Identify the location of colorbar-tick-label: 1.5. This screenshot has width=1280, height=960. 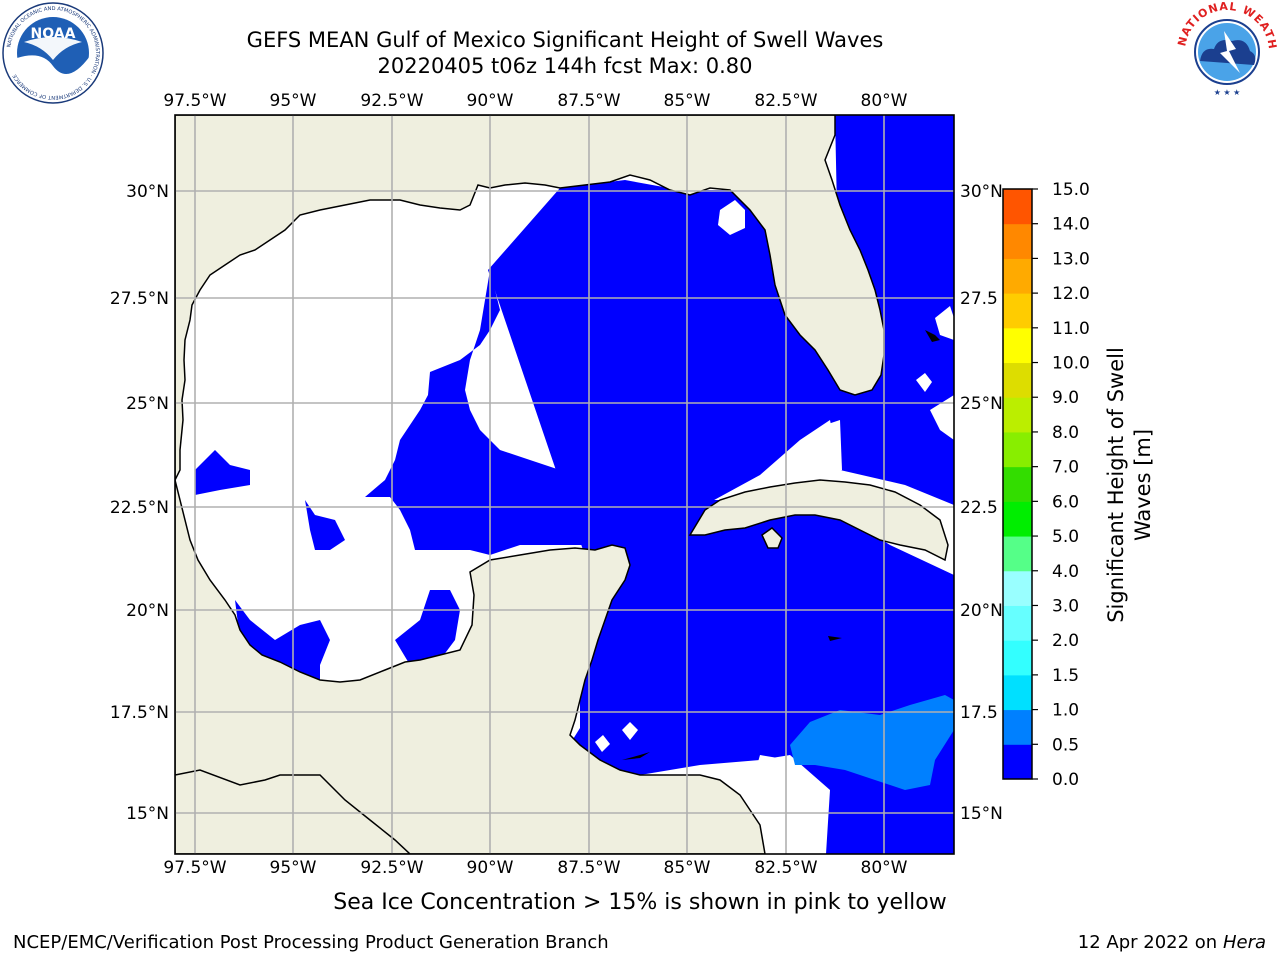
(1065, 676).